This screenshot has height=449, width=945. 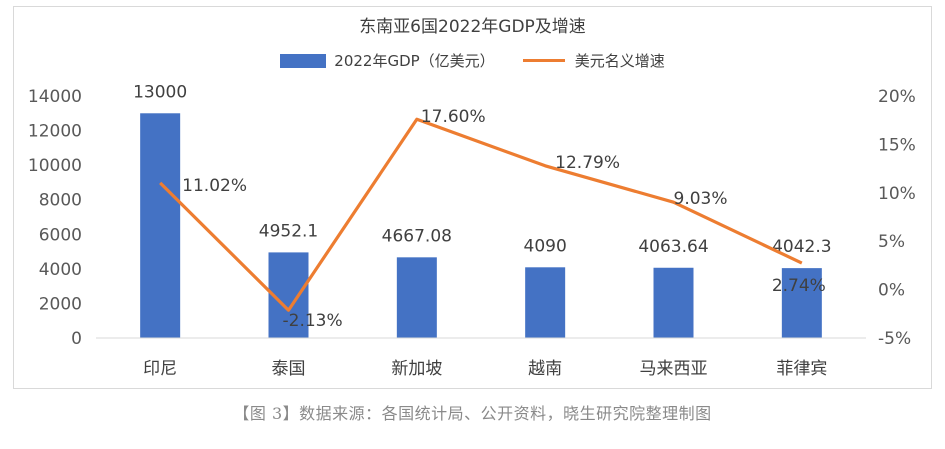 I want to click on legend-swatch-bar, so click(x=303, y=60).